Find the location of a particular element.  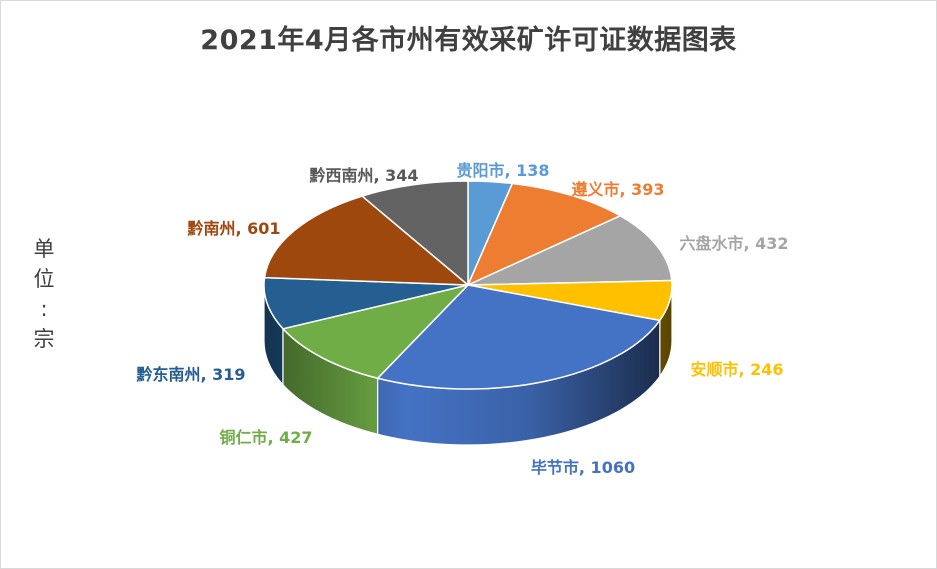

unit-label: 单 位 : 宗 is located at coordinates (44, 294).